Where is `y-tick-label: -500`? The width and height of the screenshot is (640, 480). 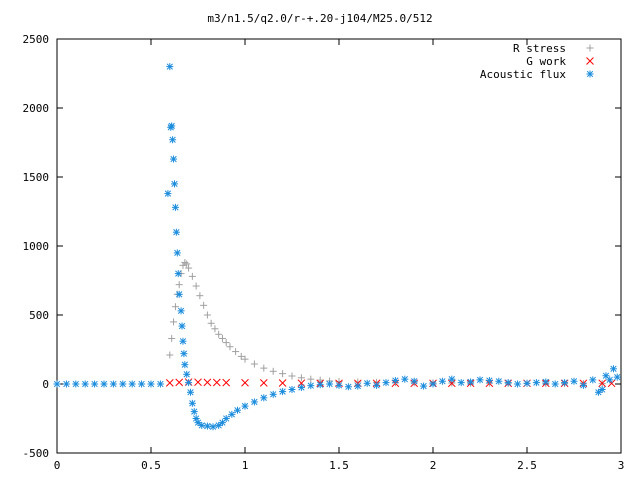 y-tick-label: -500 is located at coordinates (36, 453).